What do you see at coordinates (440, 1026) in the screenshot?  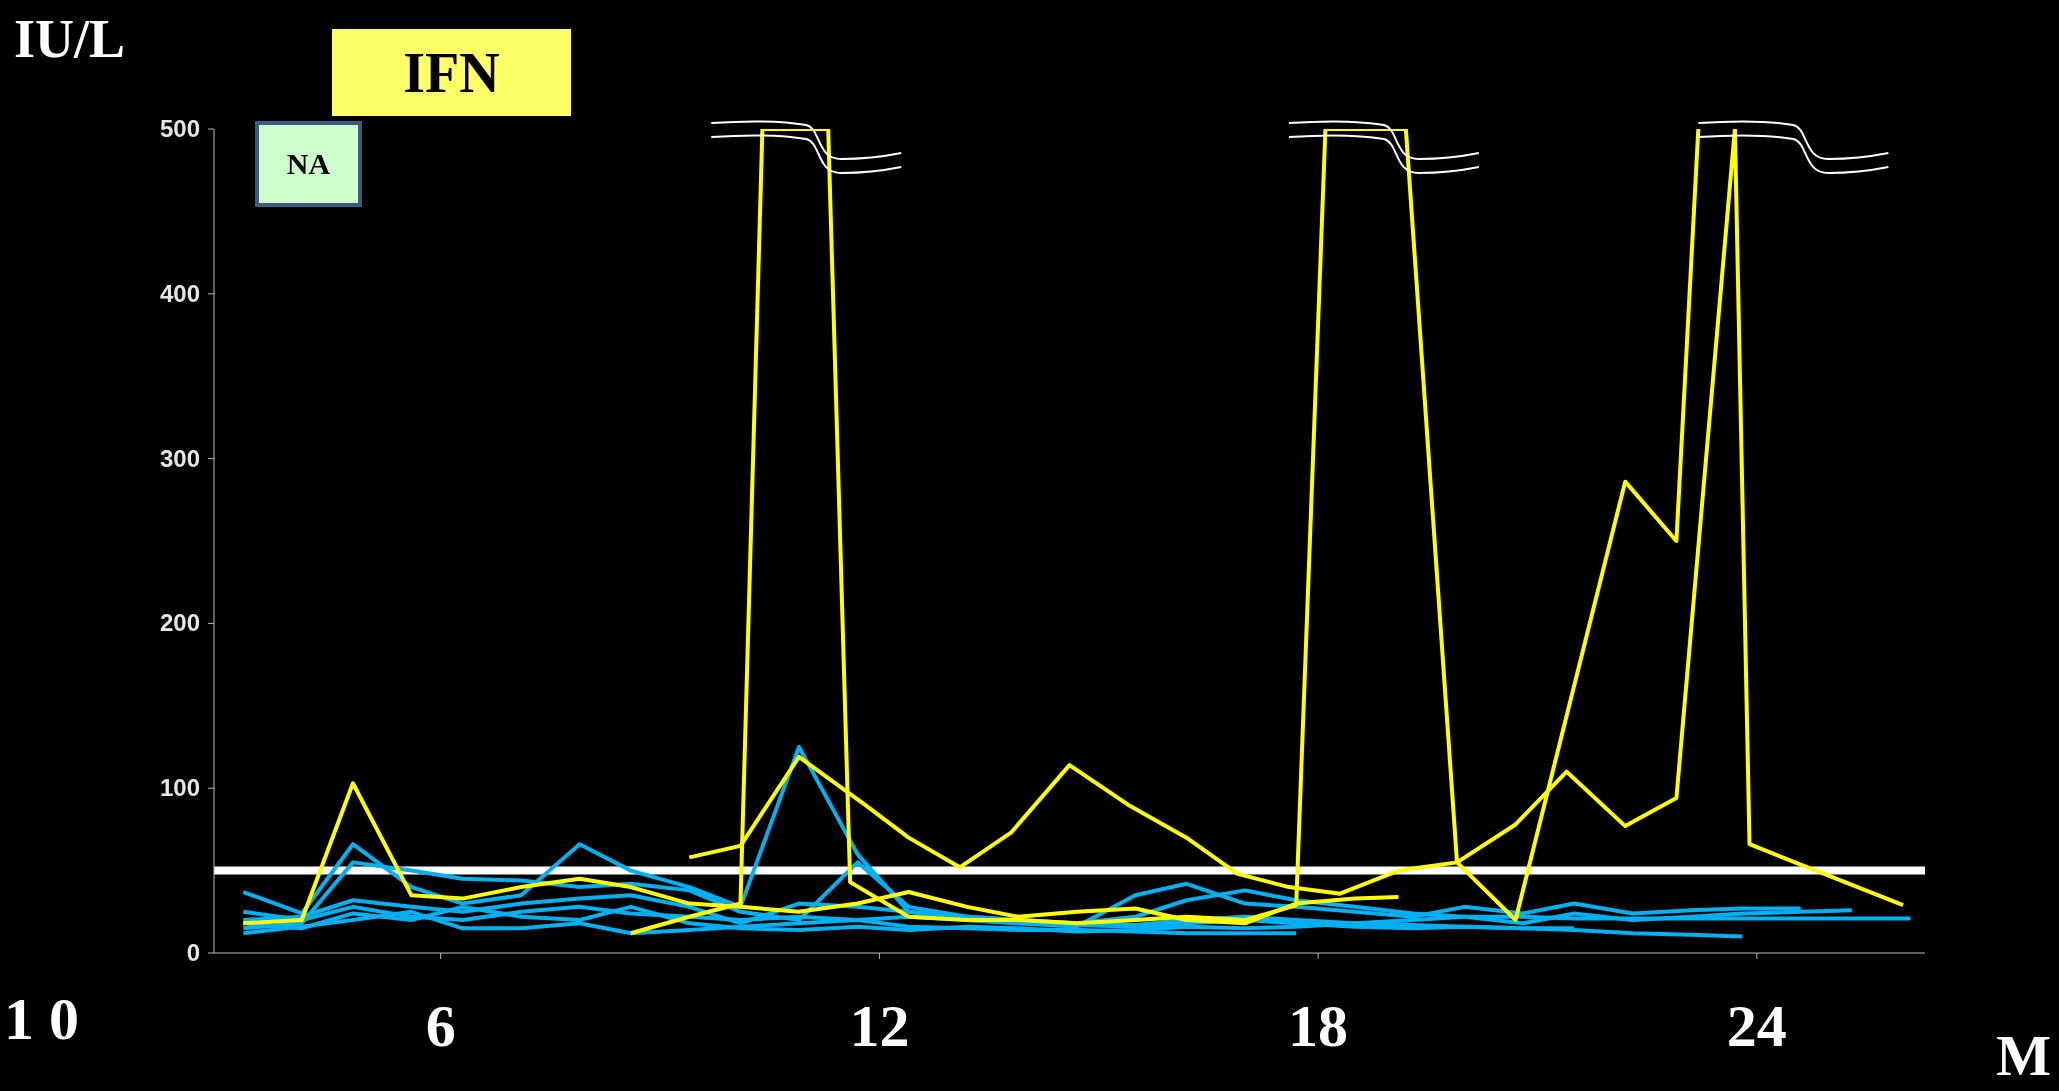 I see `x-tick-label: 6` at bounding box center [440, 1026].